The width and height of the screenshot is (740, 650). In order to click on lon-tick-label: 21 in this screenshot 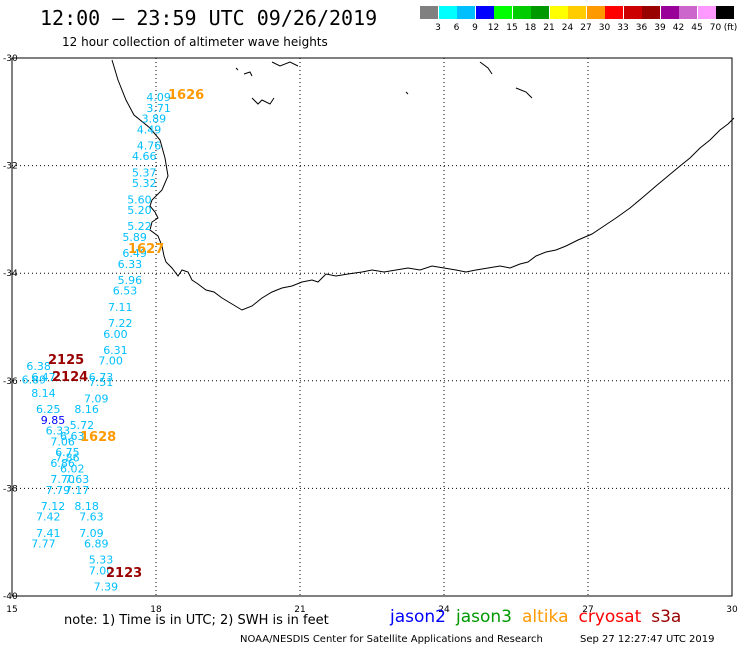, I will do `click(299, 610)`.